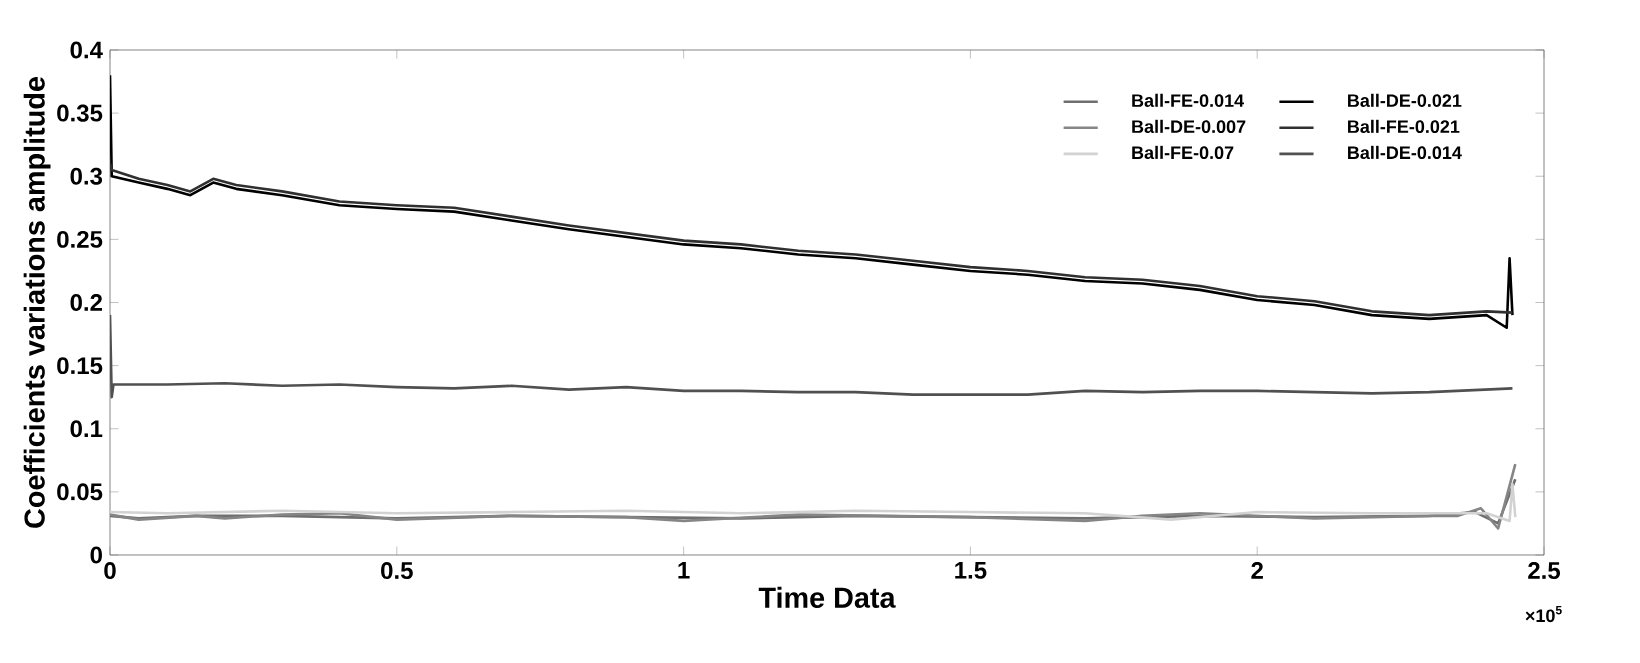 This screenshot has width=1640, height=663. What do you see at coordinates (1183, 152) in the screenshot?
I see `legend-label: Ball-FE-0.07` at bounding box center [1183, 152].